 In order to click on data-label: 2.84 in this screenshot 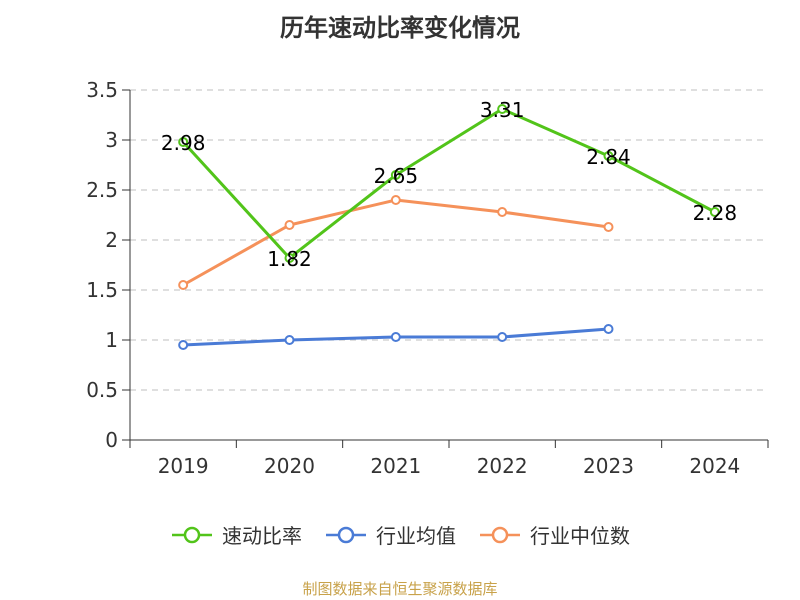, I will do `click(608, 157)`.